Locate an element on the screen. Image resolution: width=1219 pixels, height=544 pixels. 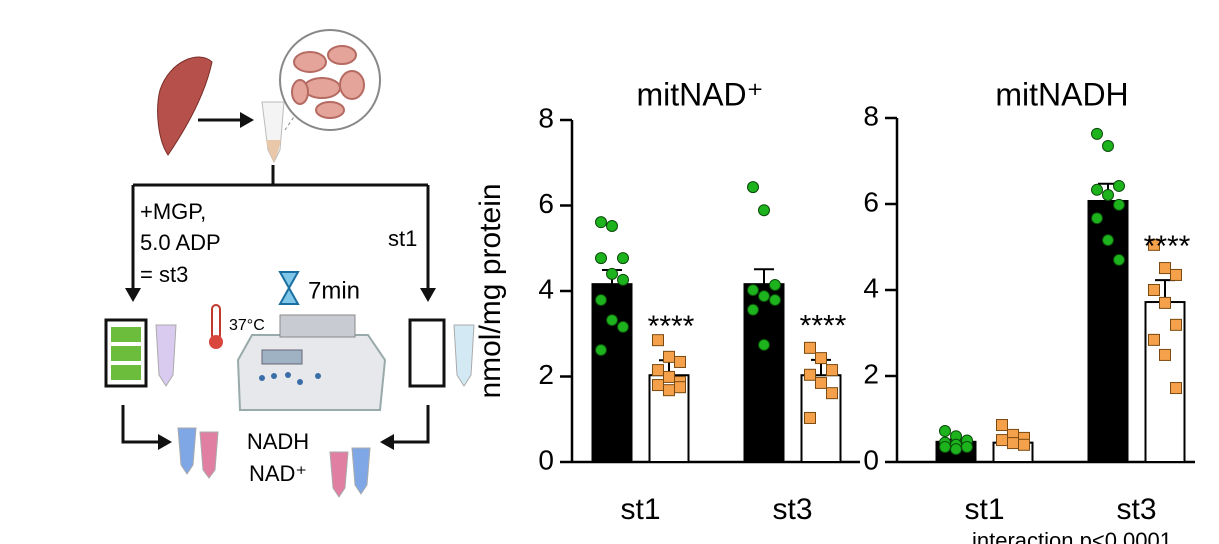
arrow-head is located at coordinates (247, 120).